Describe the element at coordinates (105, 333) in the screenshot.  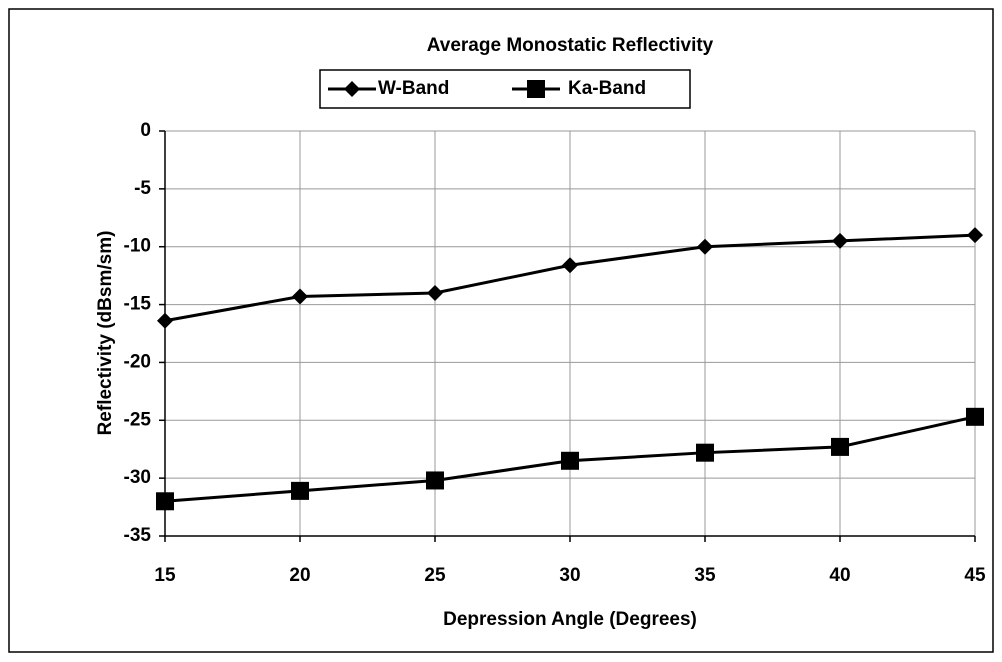
I see `y-axis-label: Reflectivity (dBsm/sm)` at that location.